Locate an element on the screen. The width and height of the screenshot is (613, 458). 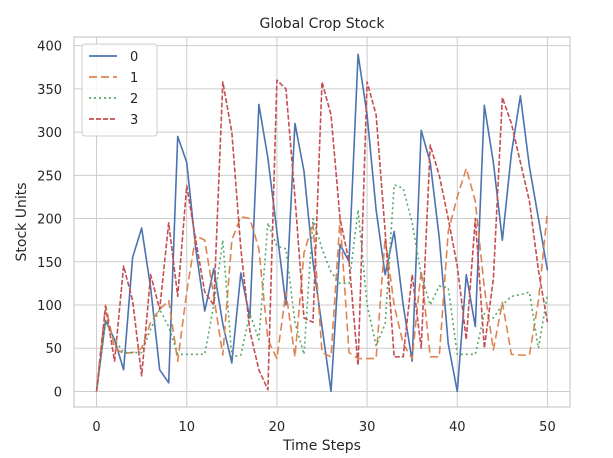
y-tick-label: 150 is located at coordinates (49, 263).